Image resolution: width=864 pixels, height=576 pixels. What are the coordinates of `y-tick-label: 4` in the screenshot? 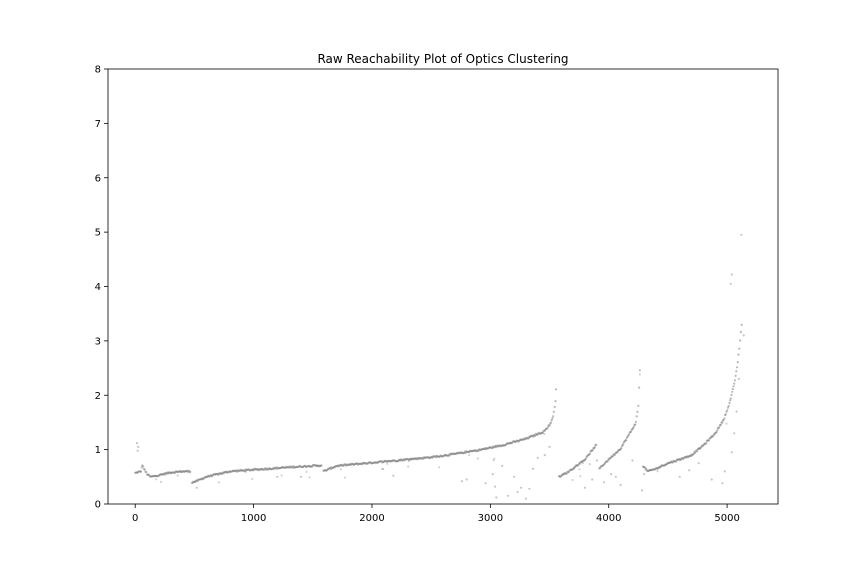 It's located at (98, 287).